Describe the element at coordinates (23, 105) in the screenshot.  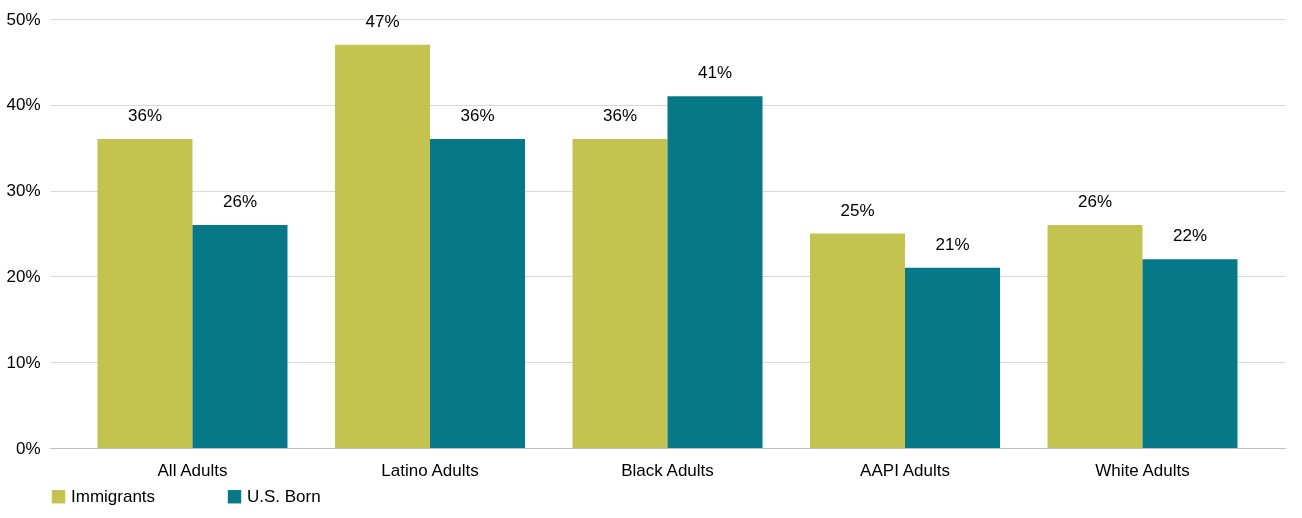
I see `y-tick-label: 40%` at that location.